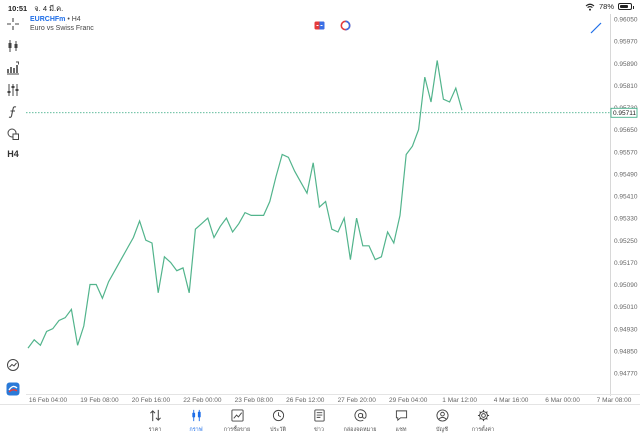  I want to click on bottom-tab-bar: ราคา กราฟ การซื้อขาย ประวัติ, so click(320, 425).